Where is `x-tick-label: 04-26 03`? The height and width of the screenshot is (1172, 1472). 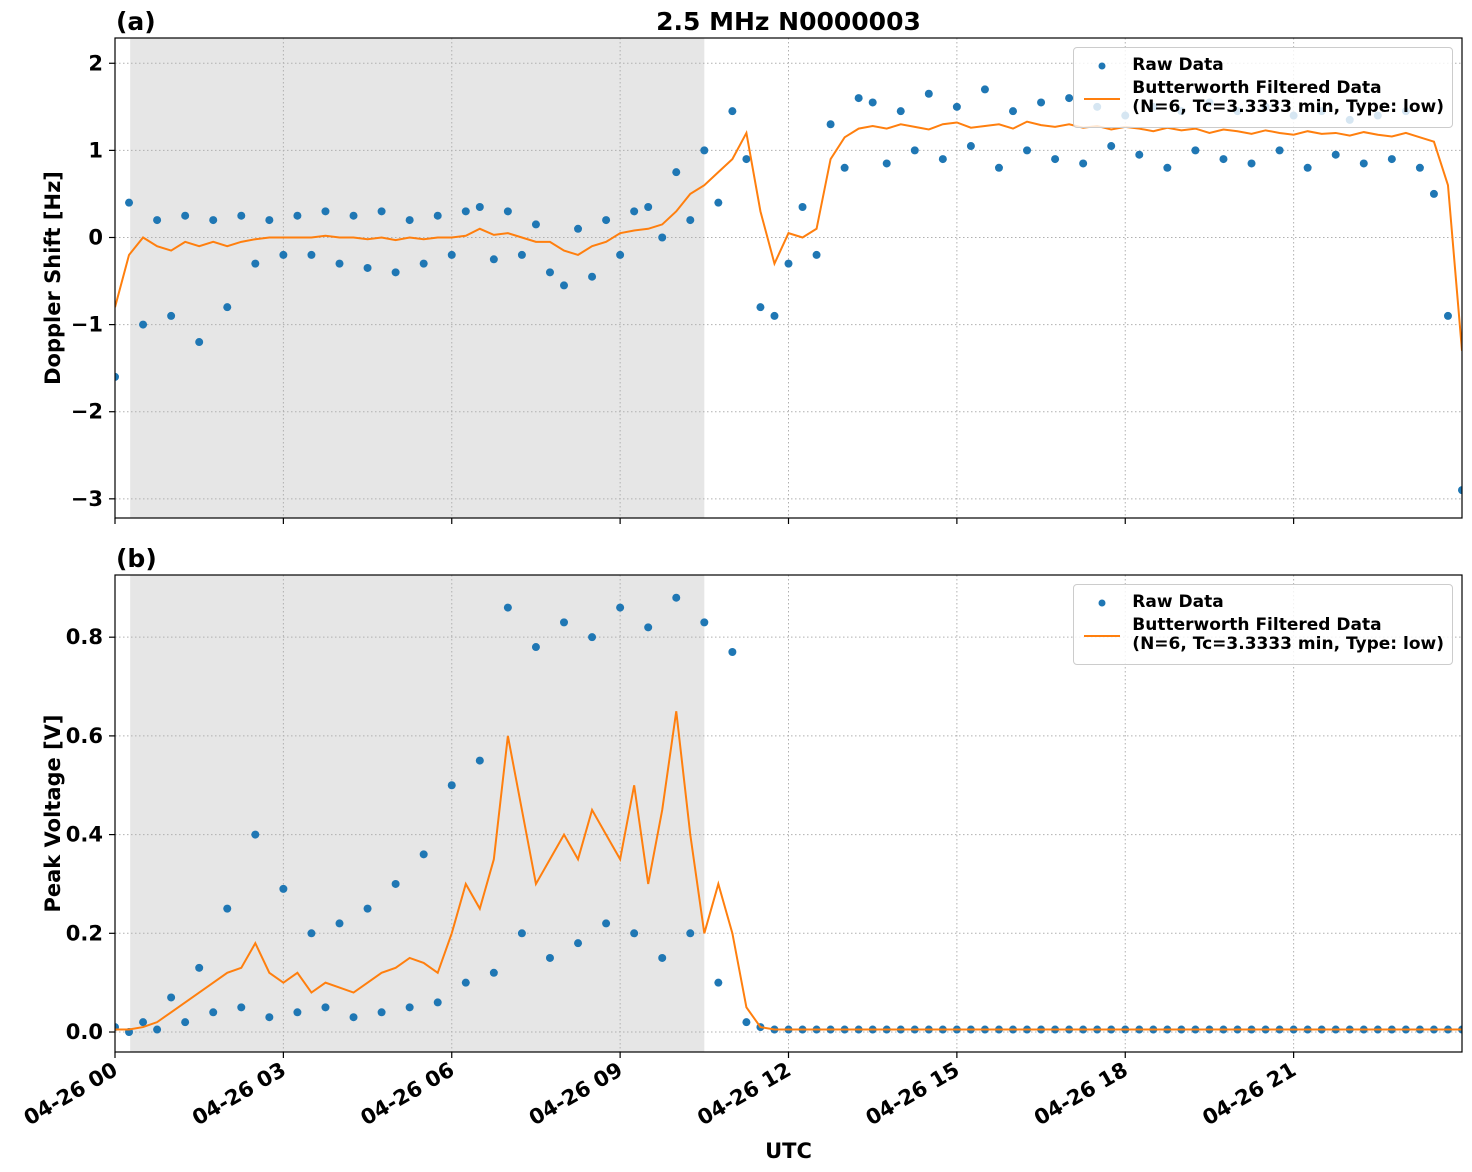
x-tick-label: 04-26 03 is located at coordinates (239, 1094).